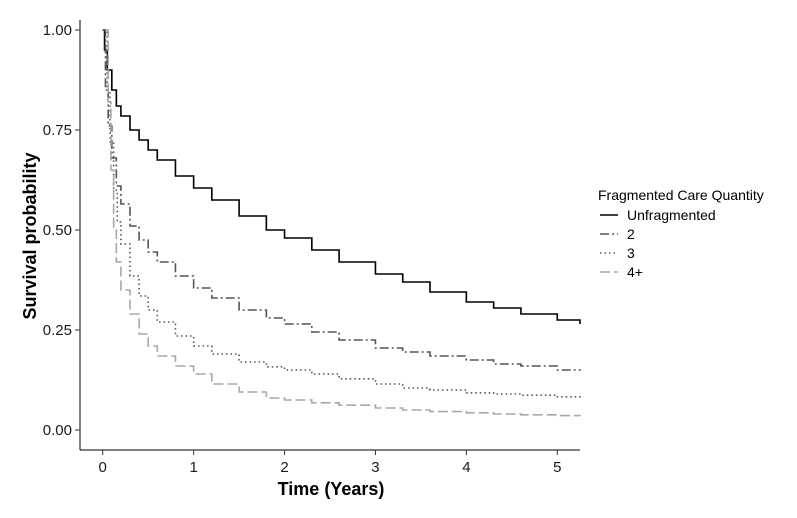 This screenshot has height=518, width=797. I want to click on legend-label-4: 4+, so click(635, 272).